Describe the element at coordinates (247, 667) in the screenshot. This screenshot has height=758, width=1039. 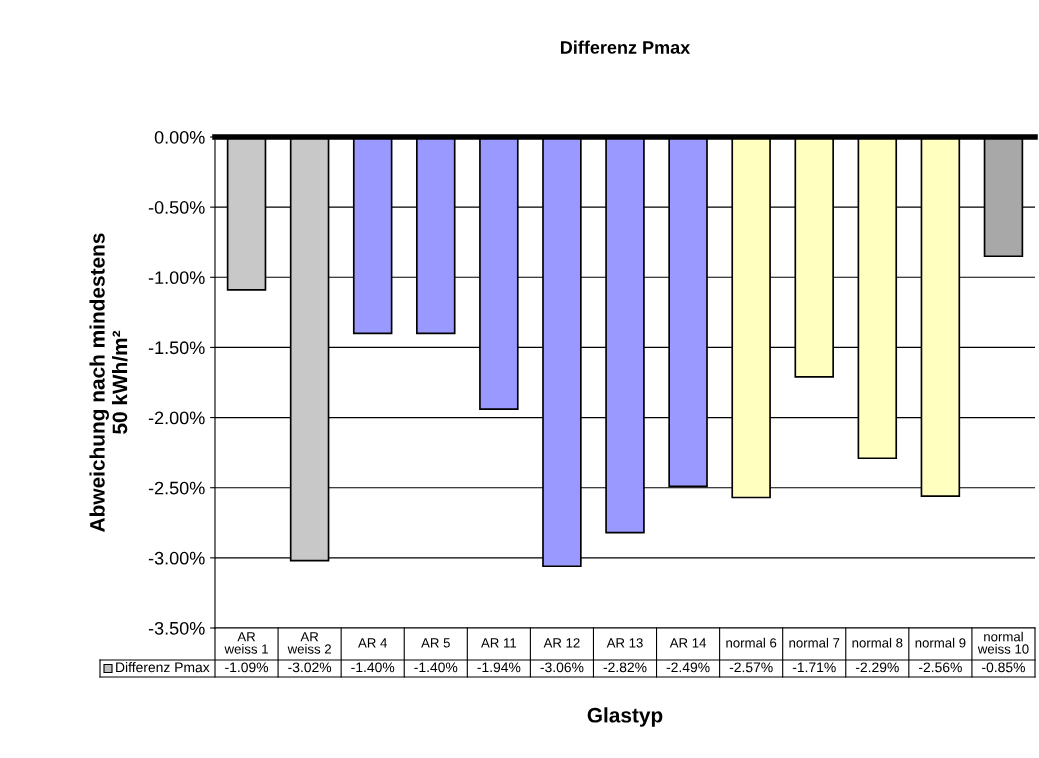
I see `data-label: -1.09%` at that location.